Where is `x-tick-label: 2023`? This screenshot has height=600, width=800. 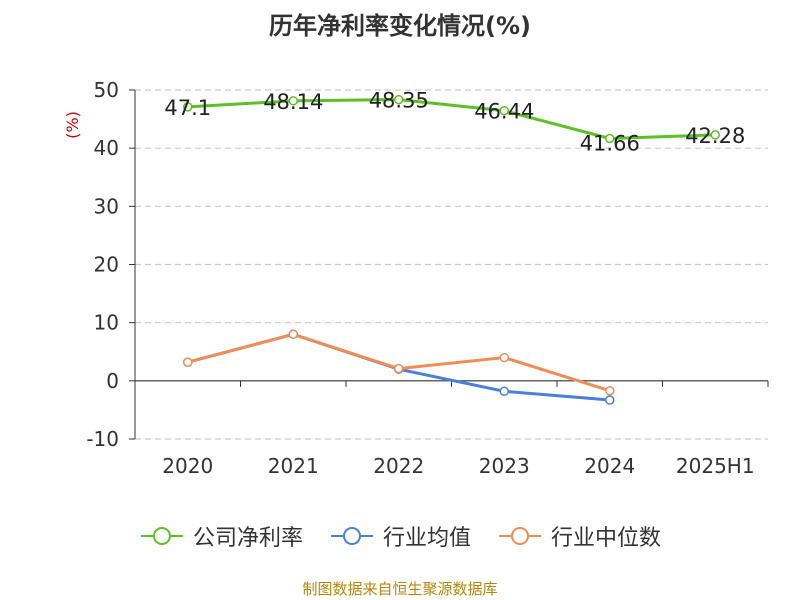
x-tick-label: 2023 is located at coordinates (504, 466).